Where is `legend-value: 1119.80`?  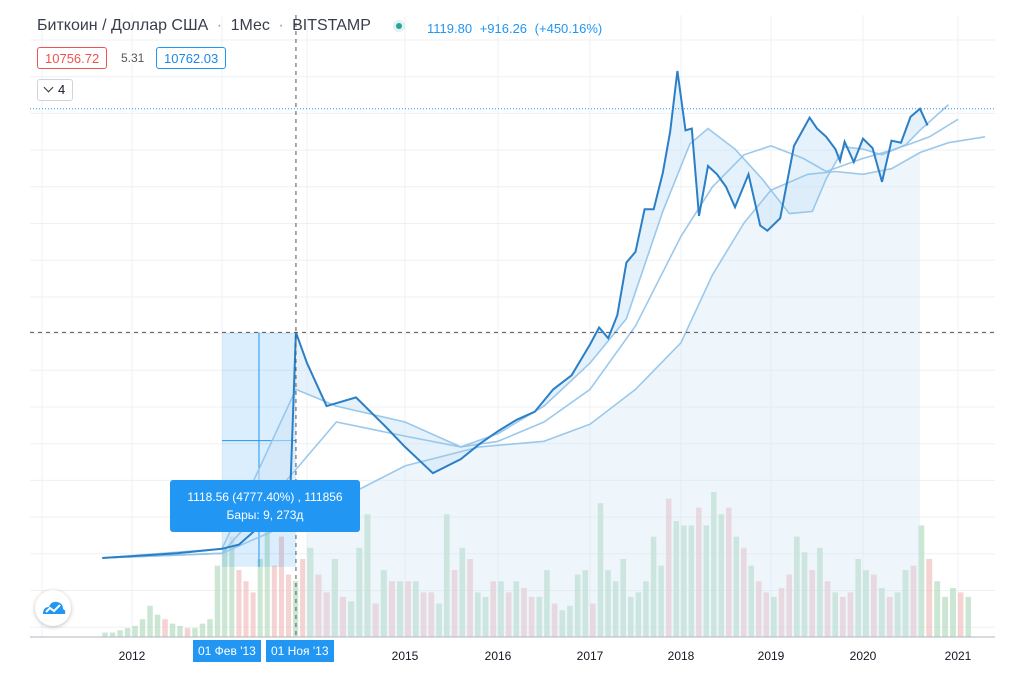
legend-value: 1119.80 is located at coordinates (450, 28).